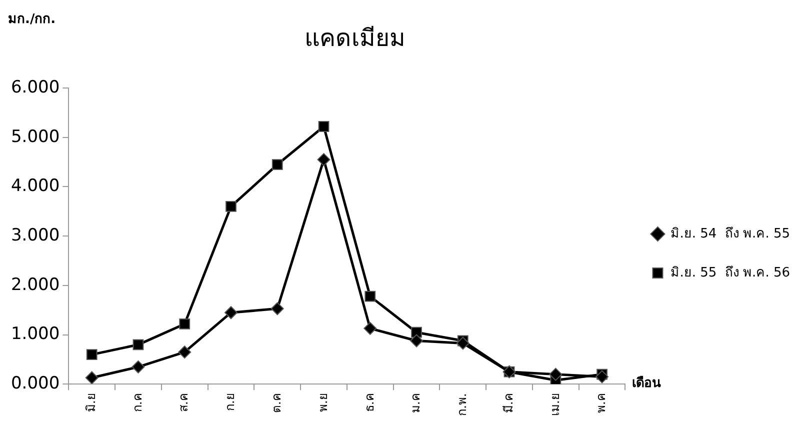 The height and width of the screenshot is (423, 804). Describe the element at coordinates (355, 38) in the screenshot. I see `chart-title: แคดเมียม` at that location.